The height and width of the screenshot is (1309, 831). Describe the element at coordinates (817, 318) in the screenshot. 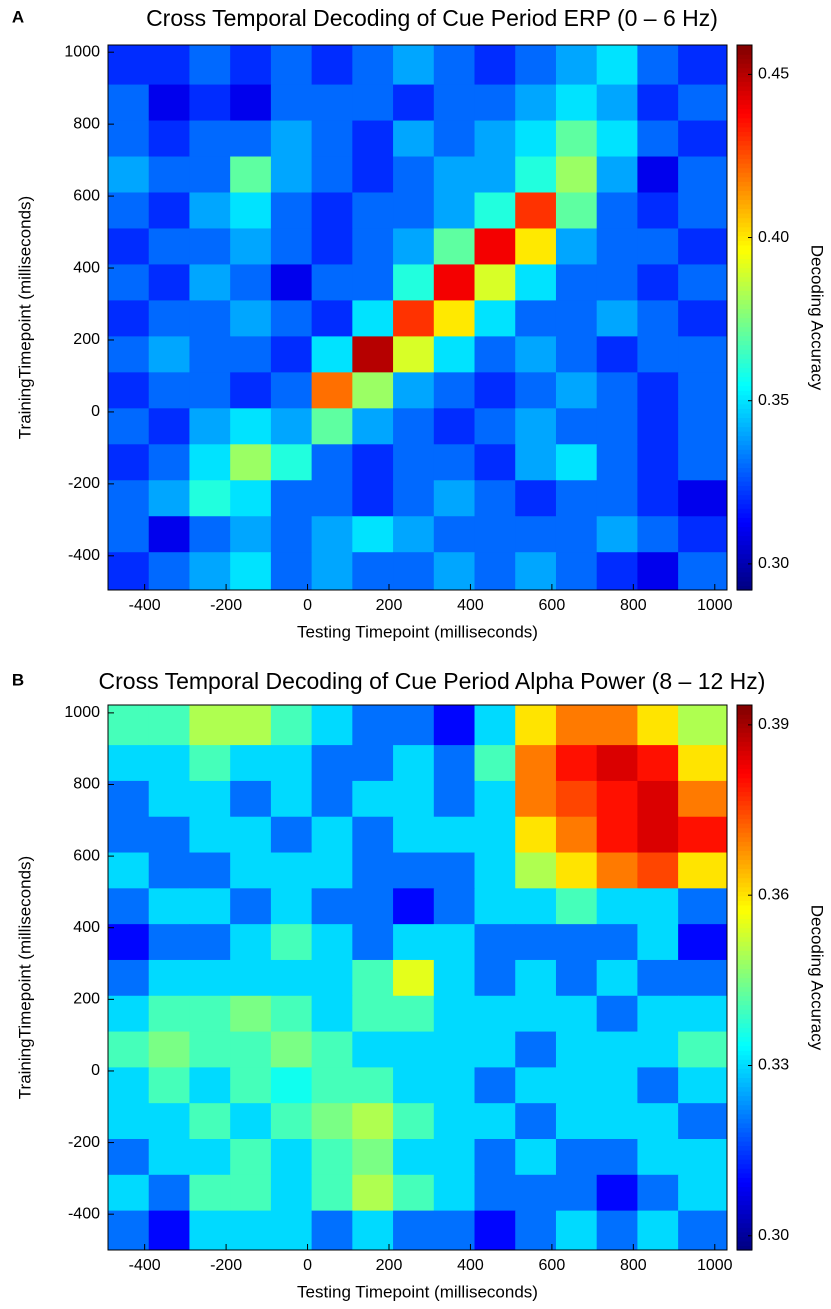

I see `colorbar-title: Decoding Accuracy` at that location.